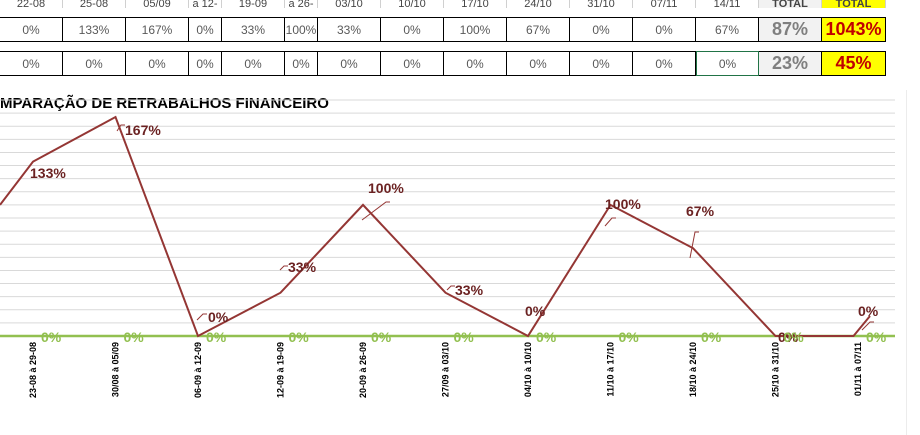 The height and width of the screenshot is (435, 920). What do you see at coordinates (727, 63) in the screenshot?
I see `row2-cell-12: 0%` at bounding box center [727, 63].